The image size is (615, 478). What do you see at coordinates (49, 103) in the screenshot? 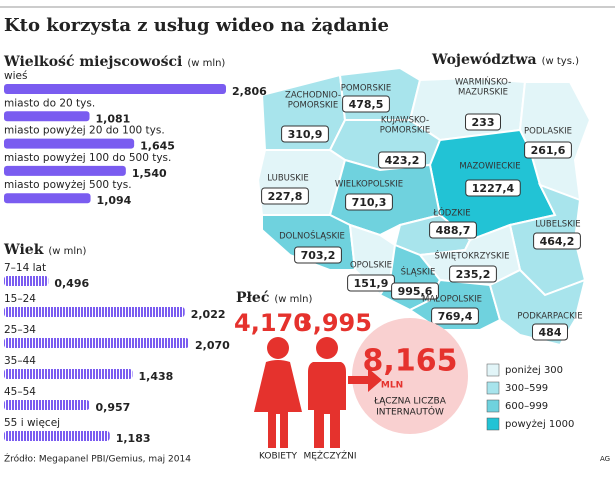
I see `category-label: miasto do 20 tys.` at bounding box center [49, 103].